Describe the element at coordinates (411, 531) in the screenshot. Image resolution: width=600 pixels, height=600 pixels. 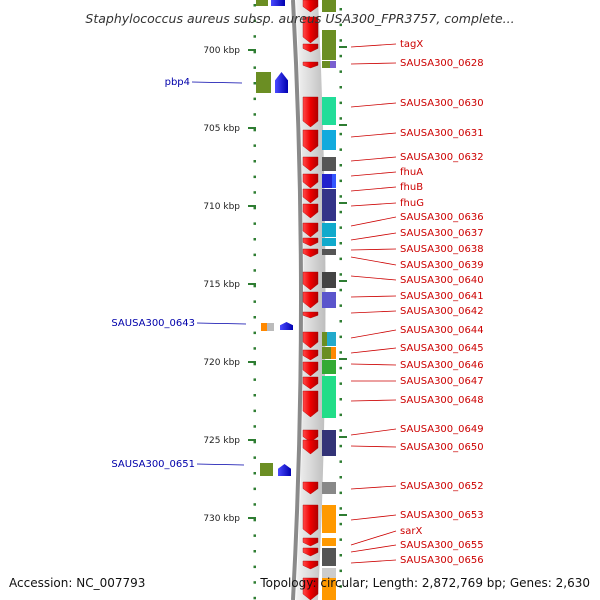
I see `gene-label: sarX` at that location.